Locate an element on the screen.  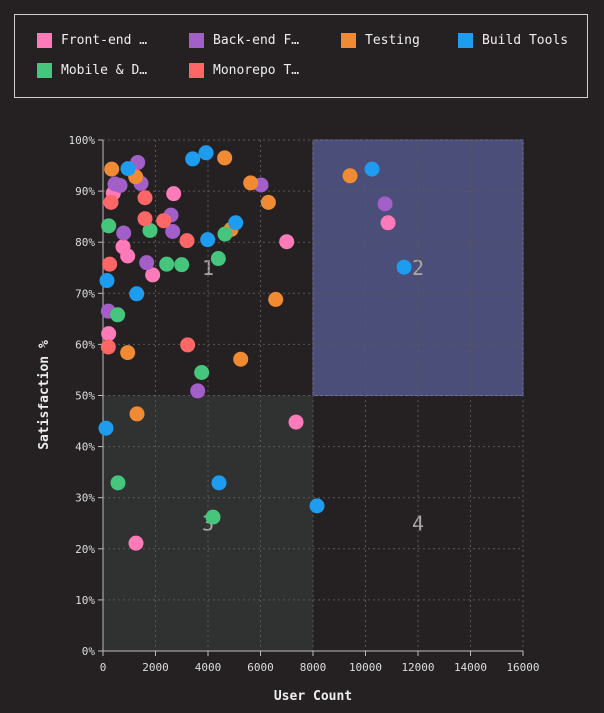
x-tick-label: 4000 is located at coordinates (208, 667).